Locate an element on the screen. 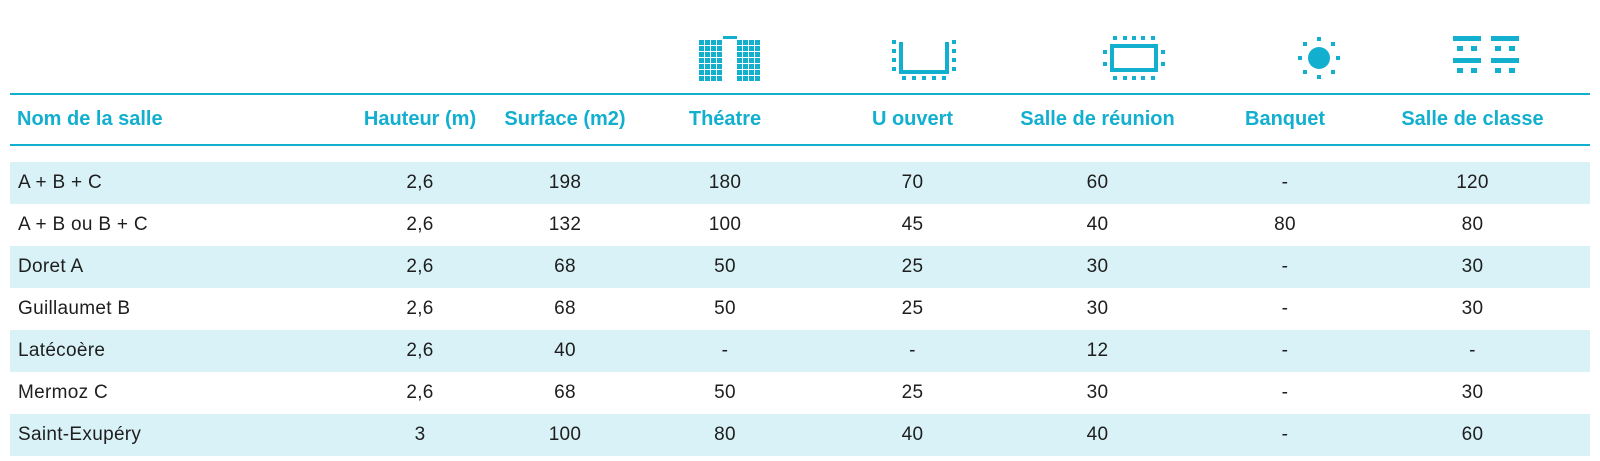 This screenshot has height=461, width=1600. table-row: Saint-Exupéry 3 100 80 40 40 - 60 is located at coordinates (800, 435).